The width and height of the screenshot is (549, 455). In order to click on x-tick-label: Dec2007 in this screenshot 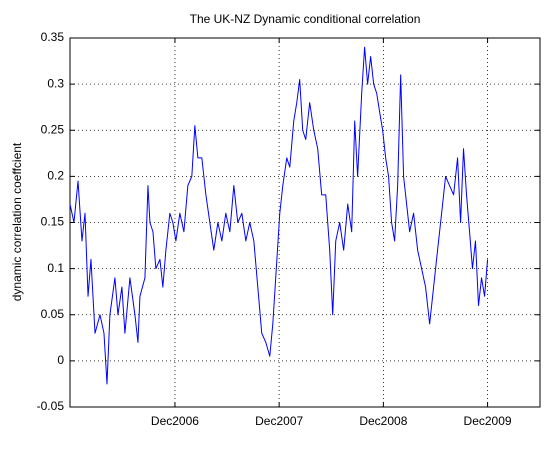, I will do `click(279, 421)`.